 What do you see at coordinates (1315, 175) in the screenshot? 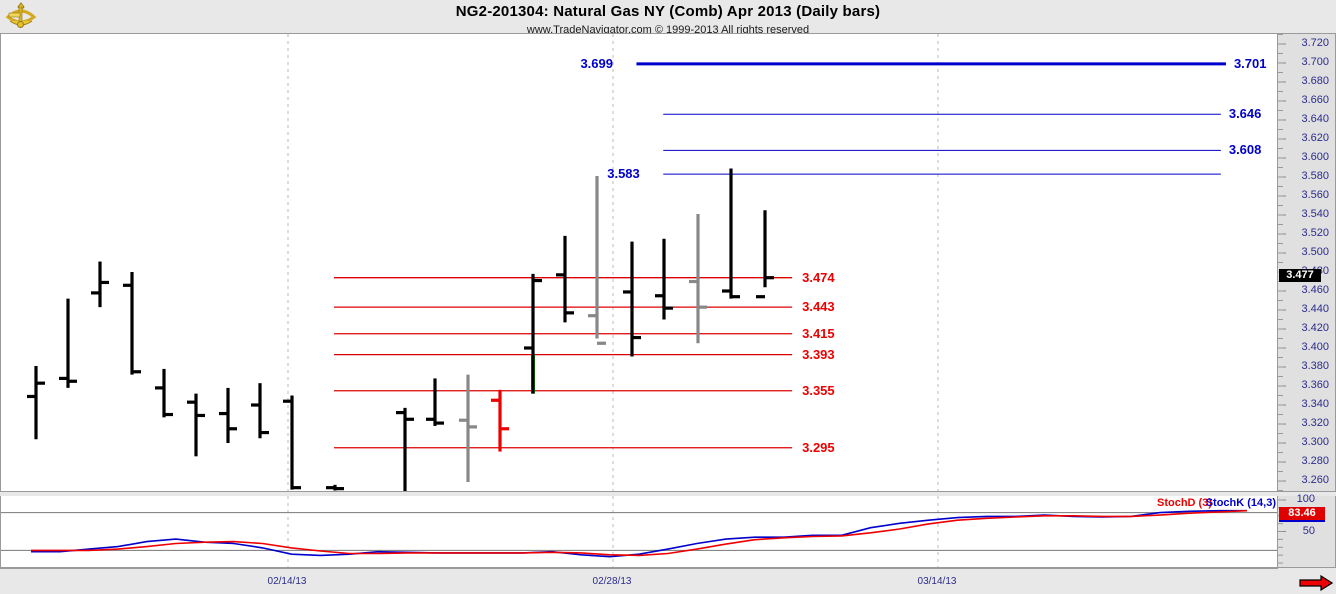
I see `price-tick-label: 3.580` at bounding box center [1315, 175].